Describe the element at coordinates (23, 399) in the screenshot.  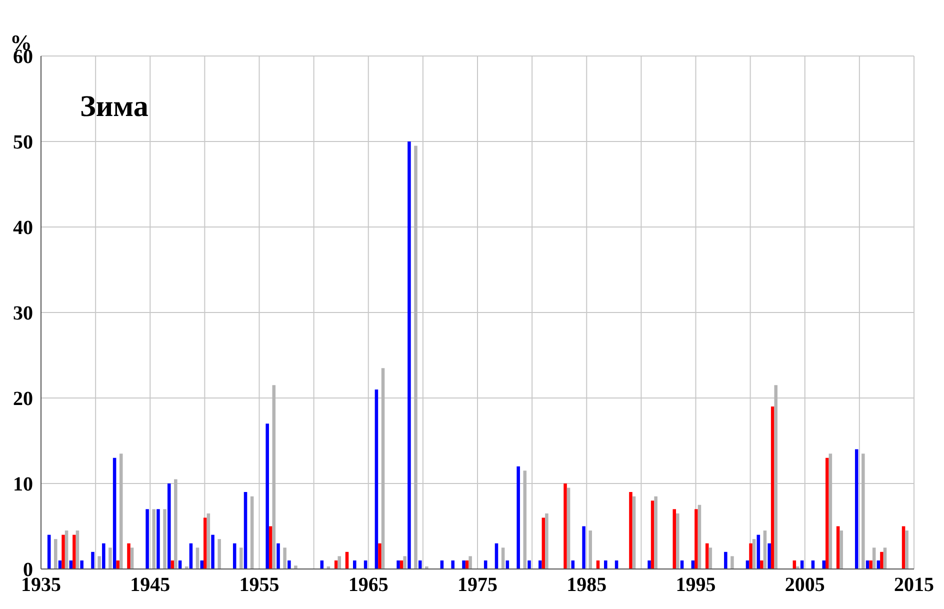
I see `y-tick-label: 20` at that location.